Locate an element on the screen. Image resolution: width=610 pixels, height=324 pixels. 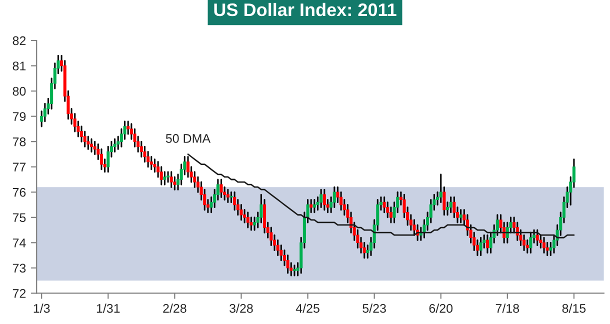
y-tick-label: 82 is located at coordinates (19, 41).